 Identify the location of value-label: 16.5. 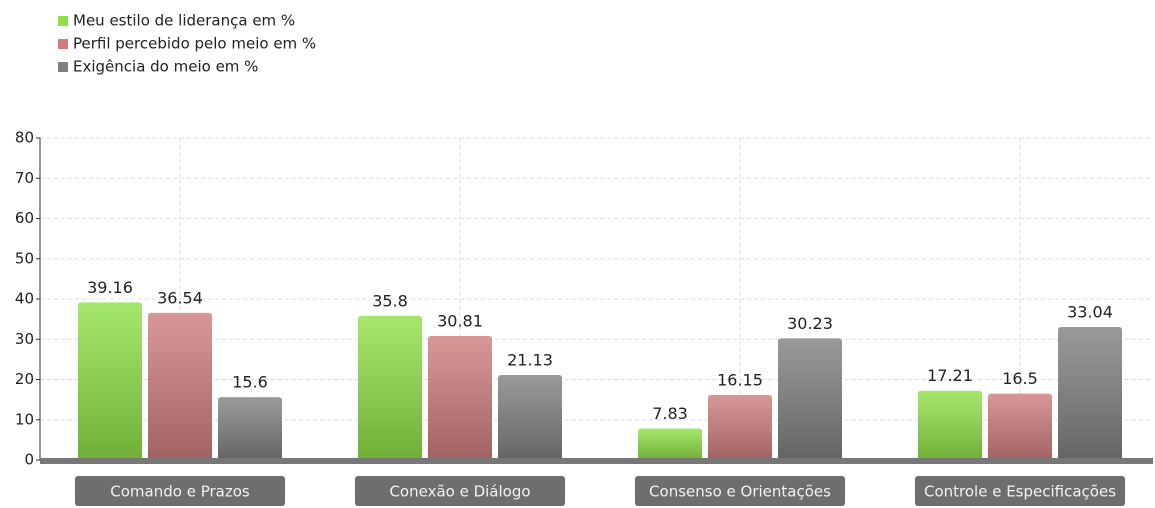
(1020, 378).